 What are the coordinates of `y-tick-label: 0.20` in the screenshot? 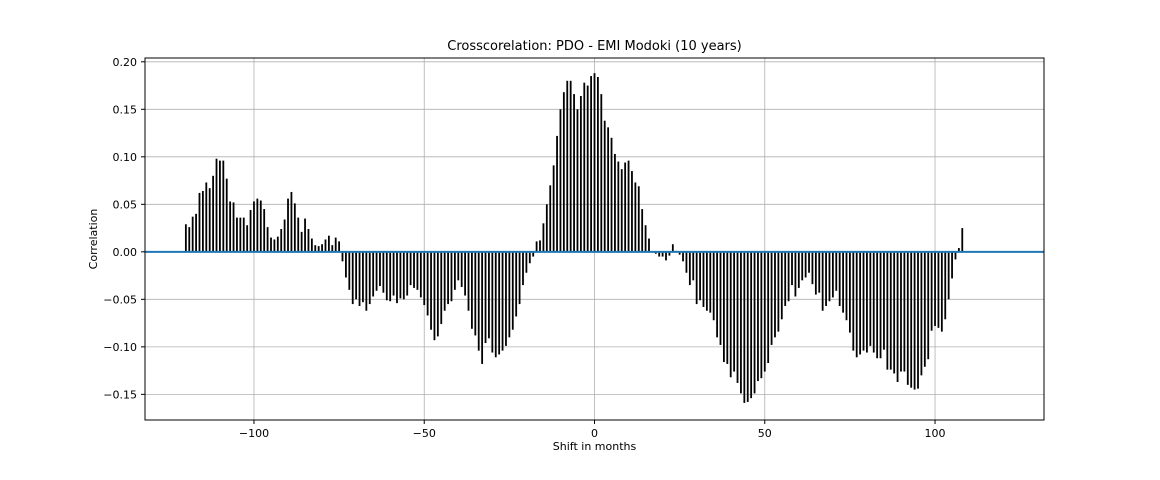 It's located at (125, 62).